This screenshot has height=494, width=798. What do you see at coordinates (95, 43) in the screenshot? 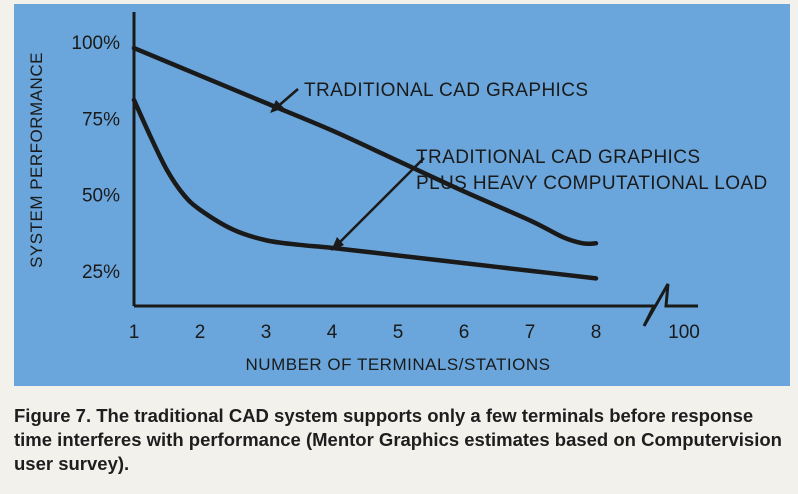
I see `y-tick-label: 100%` at bounding box center [95, 43].